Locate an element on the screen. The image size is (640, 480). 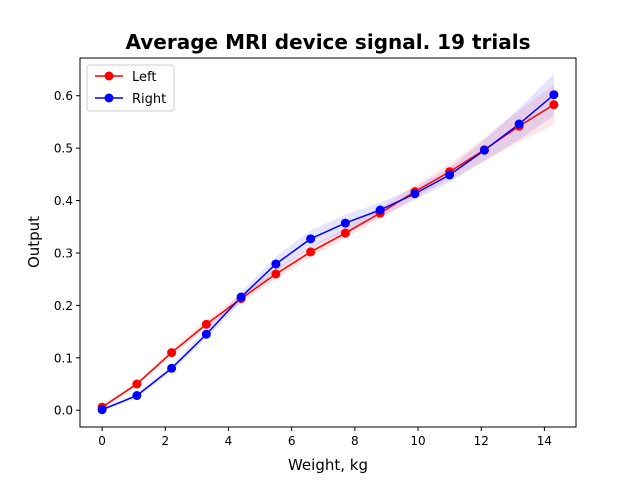
y-tick-label: 0.1 is located at coordinates (63, 358).